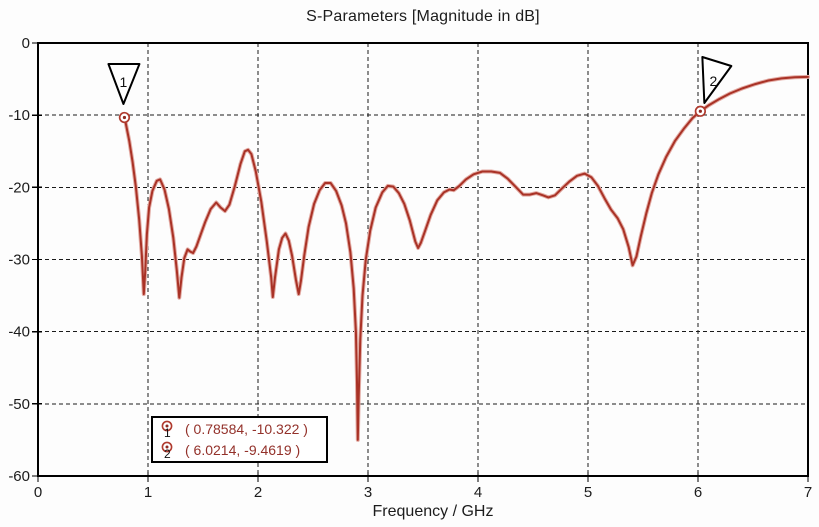 The image size is (819, 527). What do you see at coordinates (808, 492) in the screenshot?
I see `x-tick-label: 7` at bounding box center [808, 492].